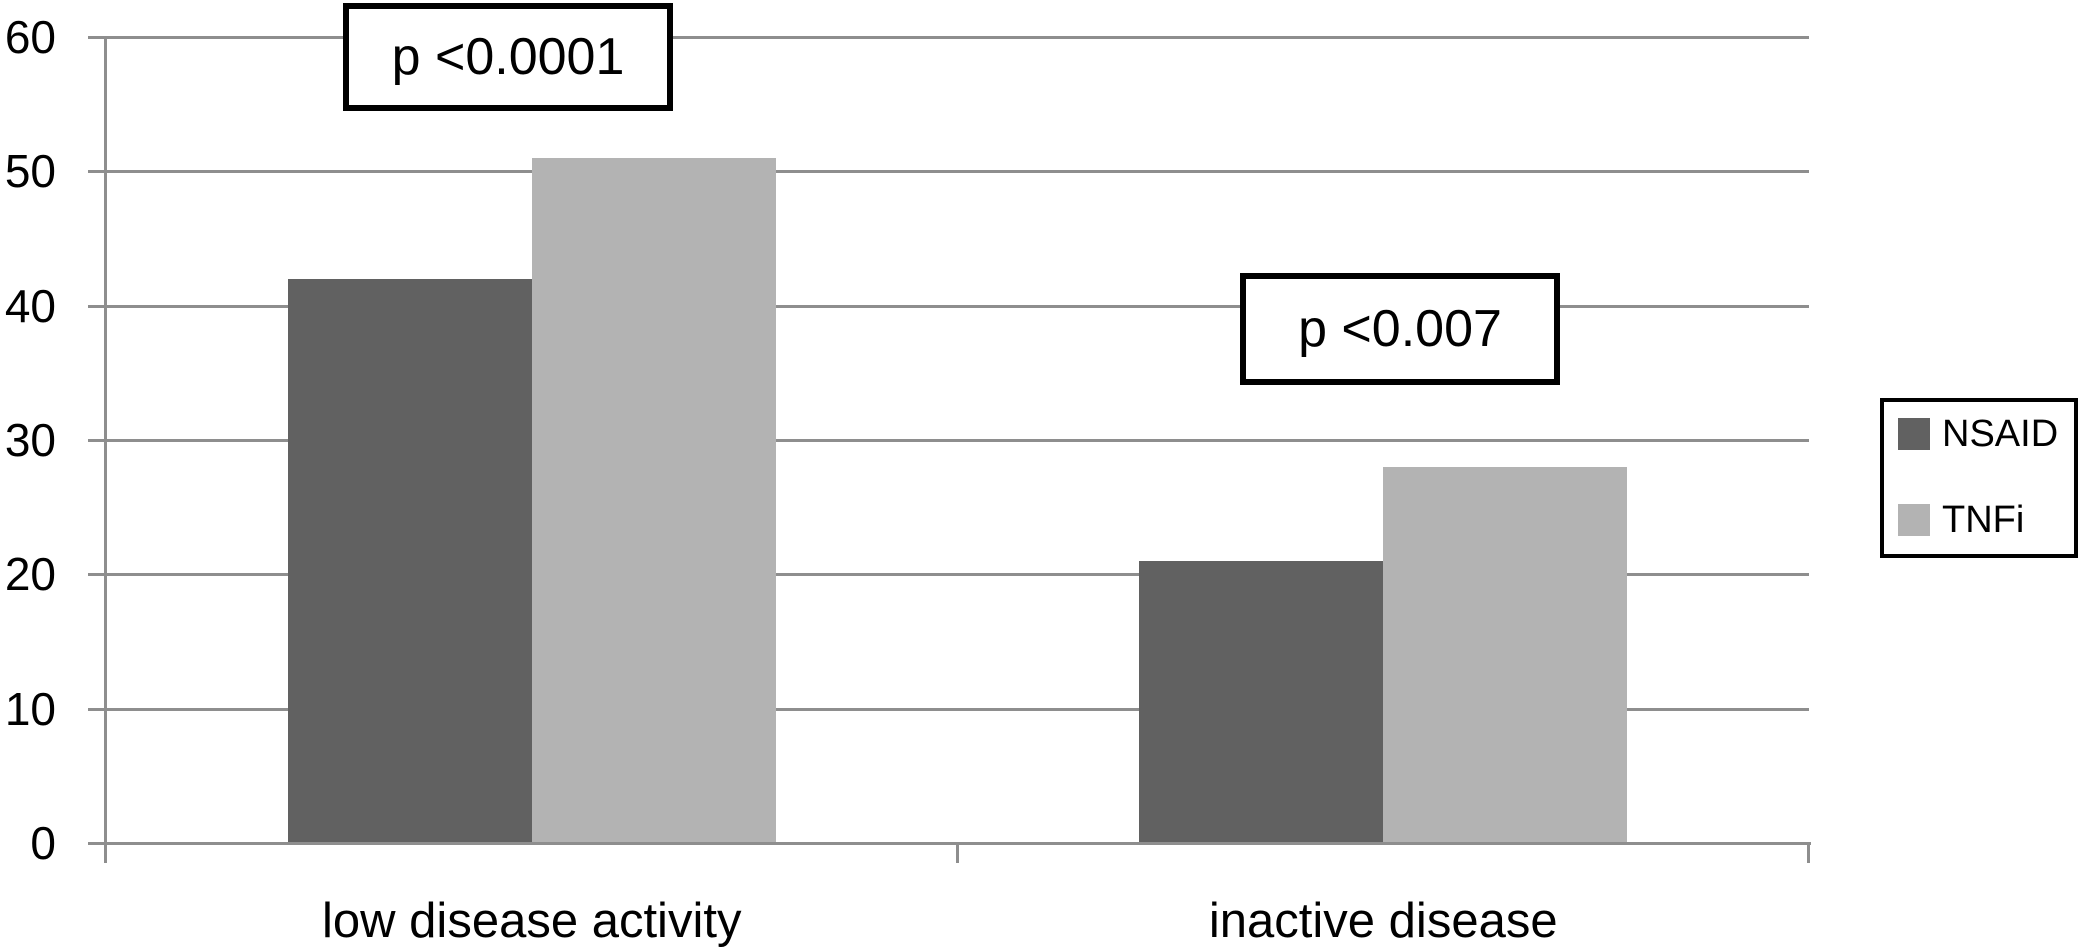  I want to click on y-axis-line, so click(105, 450).